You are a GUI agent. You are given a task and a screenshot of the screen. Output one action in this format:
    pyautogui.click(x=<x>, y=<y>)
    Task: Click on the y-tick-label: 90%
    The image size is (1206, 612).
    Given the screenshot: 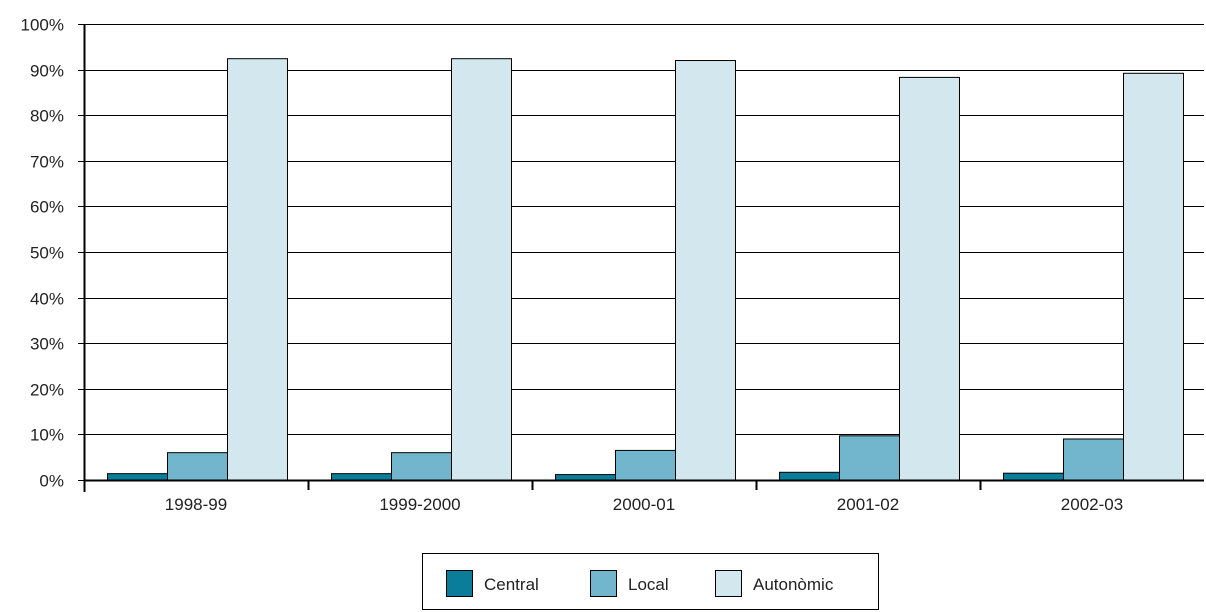 What is the action you would take?
    pyautogui.click(x=47, y=71)
    